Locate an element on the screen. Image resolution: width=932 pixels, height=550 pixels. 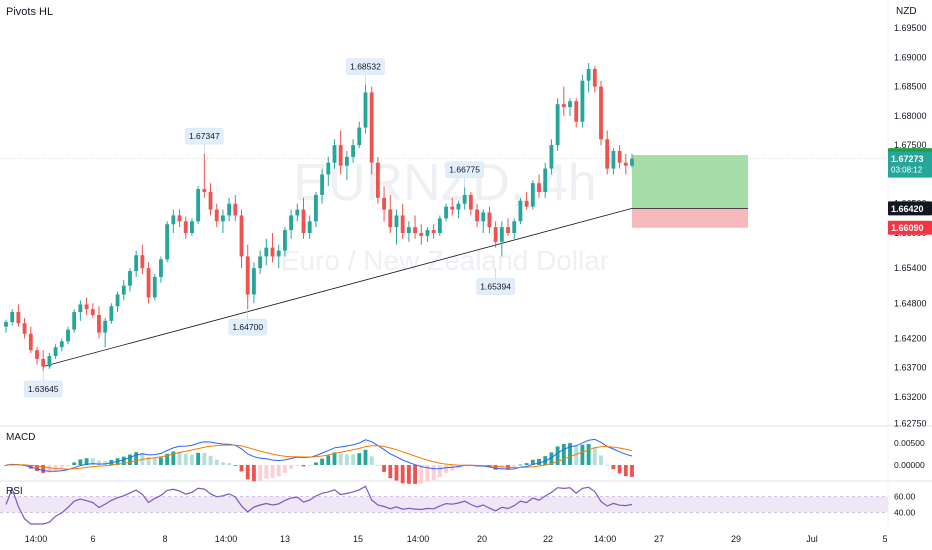
time-tick-label: 29 is located at coordinates (736, 539).